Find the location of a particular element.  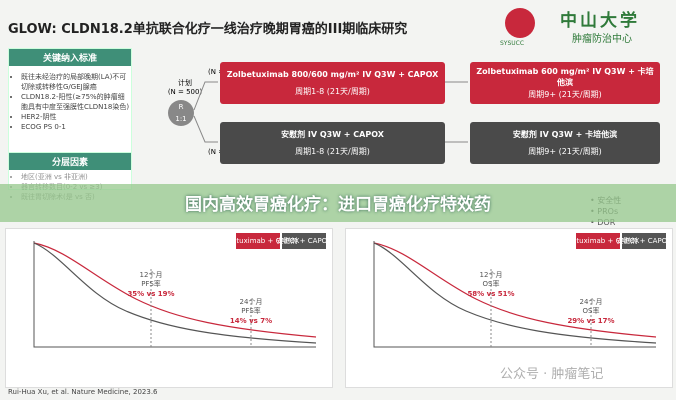

arm-box: 安慰剂 IV Q3W + 卡培他滨 周期9+ (21天/周期) is located at coordinates (565, 143).